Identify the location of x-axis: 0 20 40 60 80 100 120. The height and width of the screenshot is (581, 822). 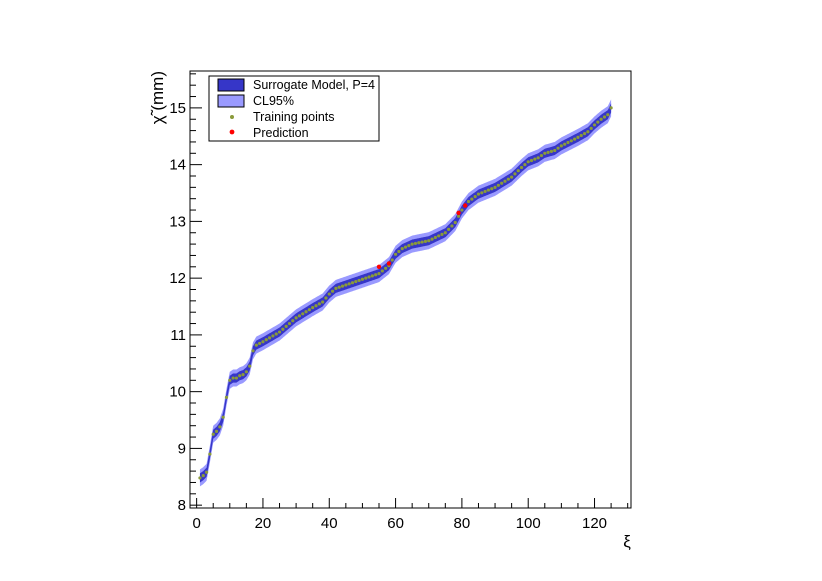
(410, 515).